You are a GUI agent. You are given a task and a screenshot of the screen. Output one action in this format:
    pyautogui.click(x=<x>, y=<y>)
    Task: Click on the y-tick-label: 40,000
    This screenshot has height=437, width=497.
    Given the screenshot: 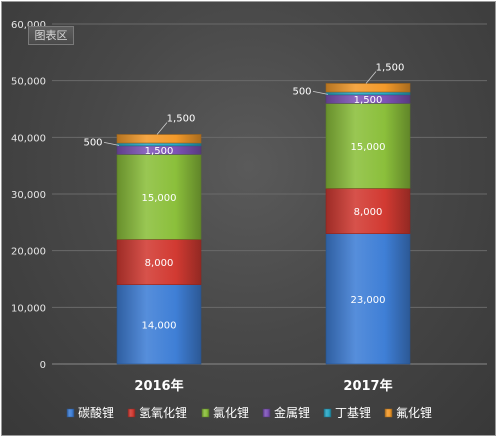 What is the action you would take?
    pyautogui.click(x=28, y=138)
    